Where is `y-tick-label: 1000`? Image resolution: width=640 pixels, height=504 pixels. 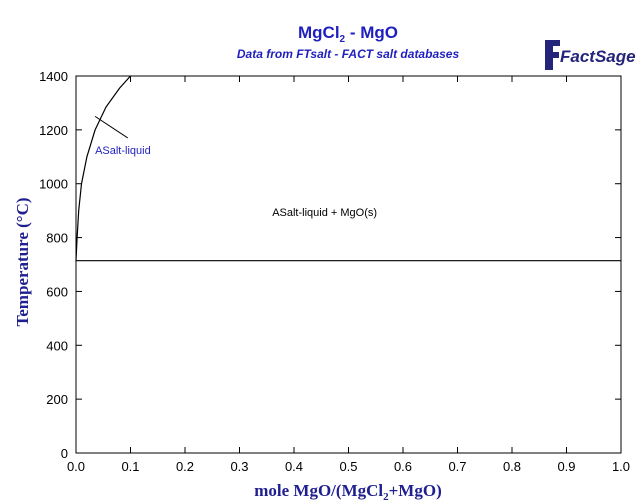 y-tick-label: 1000 is located at coordinates (53, 184).